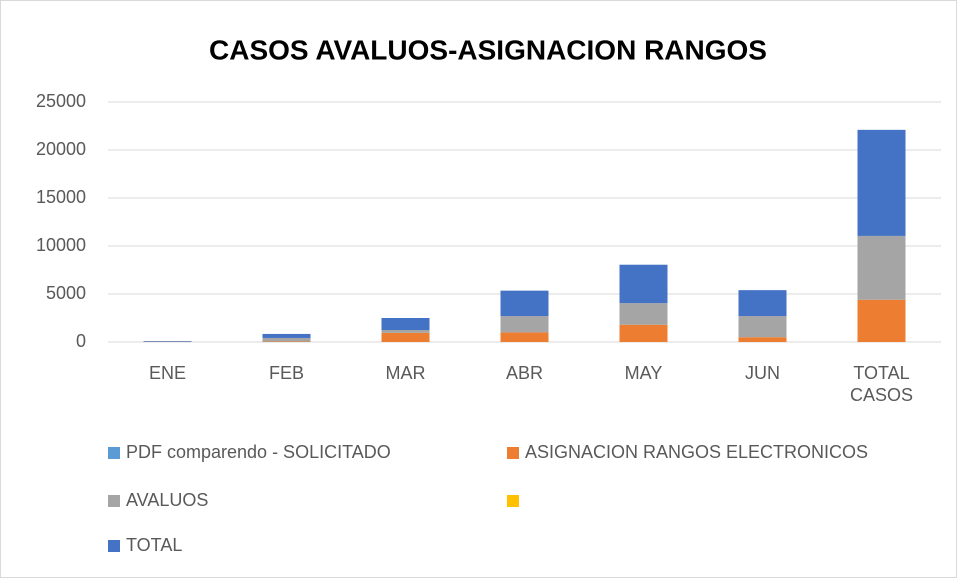 The height and width of the screenshot is (578, 957). What do you see at coordinates (643, 373) in the screenshot?
I see `x-tick-label: MAY` at bounding box center [643, 373].